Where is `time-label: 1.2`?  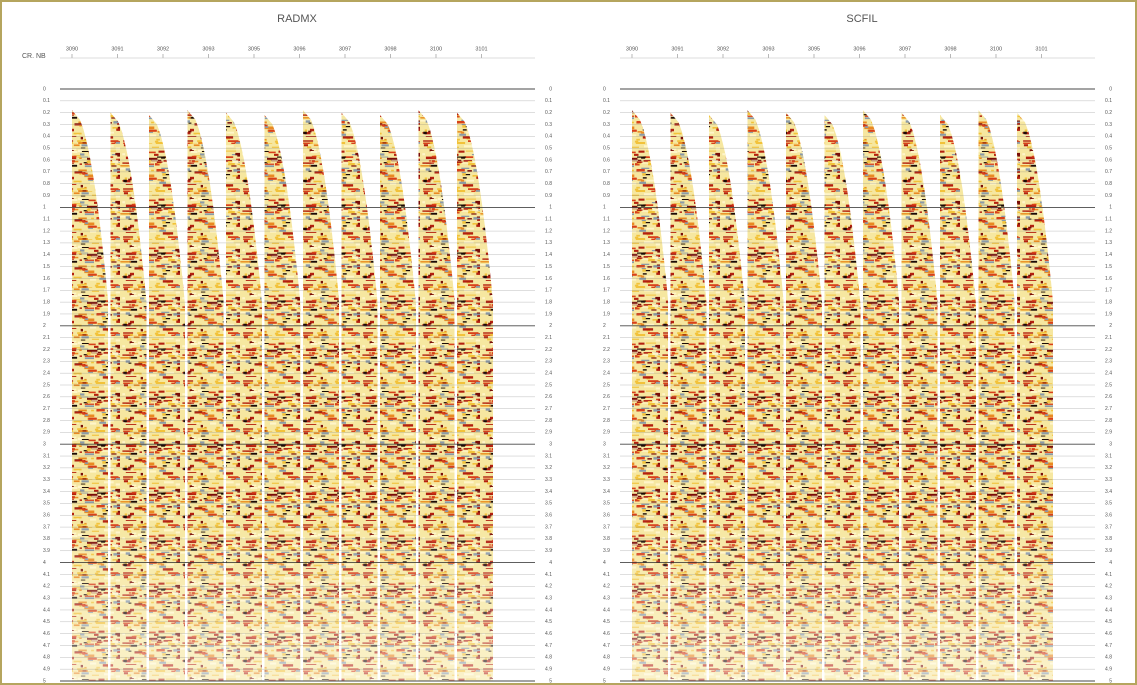
time-label: 1.2 is located at coordinates (1108, 231).